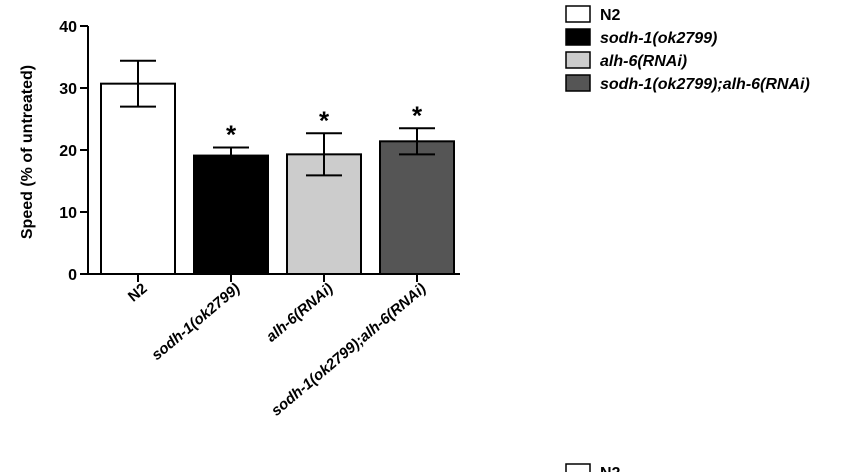  Describe the element at coordinates (231, 135) in the screenshot. I see `significance-star-2: *` at that location.